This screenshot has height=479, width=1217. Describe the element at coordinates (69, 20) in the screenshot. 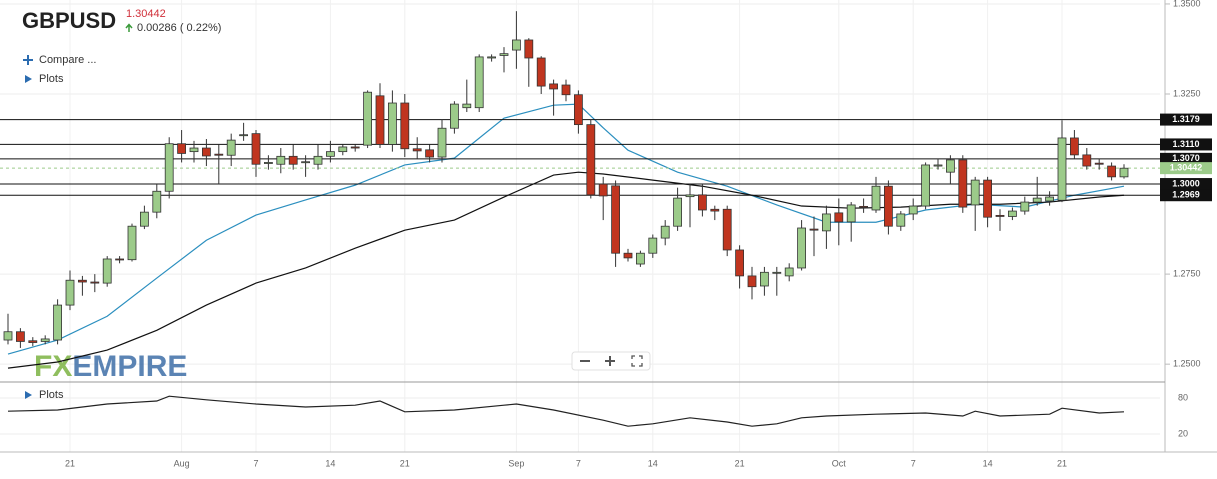

I see `symbol: GBPUSD` at that location.